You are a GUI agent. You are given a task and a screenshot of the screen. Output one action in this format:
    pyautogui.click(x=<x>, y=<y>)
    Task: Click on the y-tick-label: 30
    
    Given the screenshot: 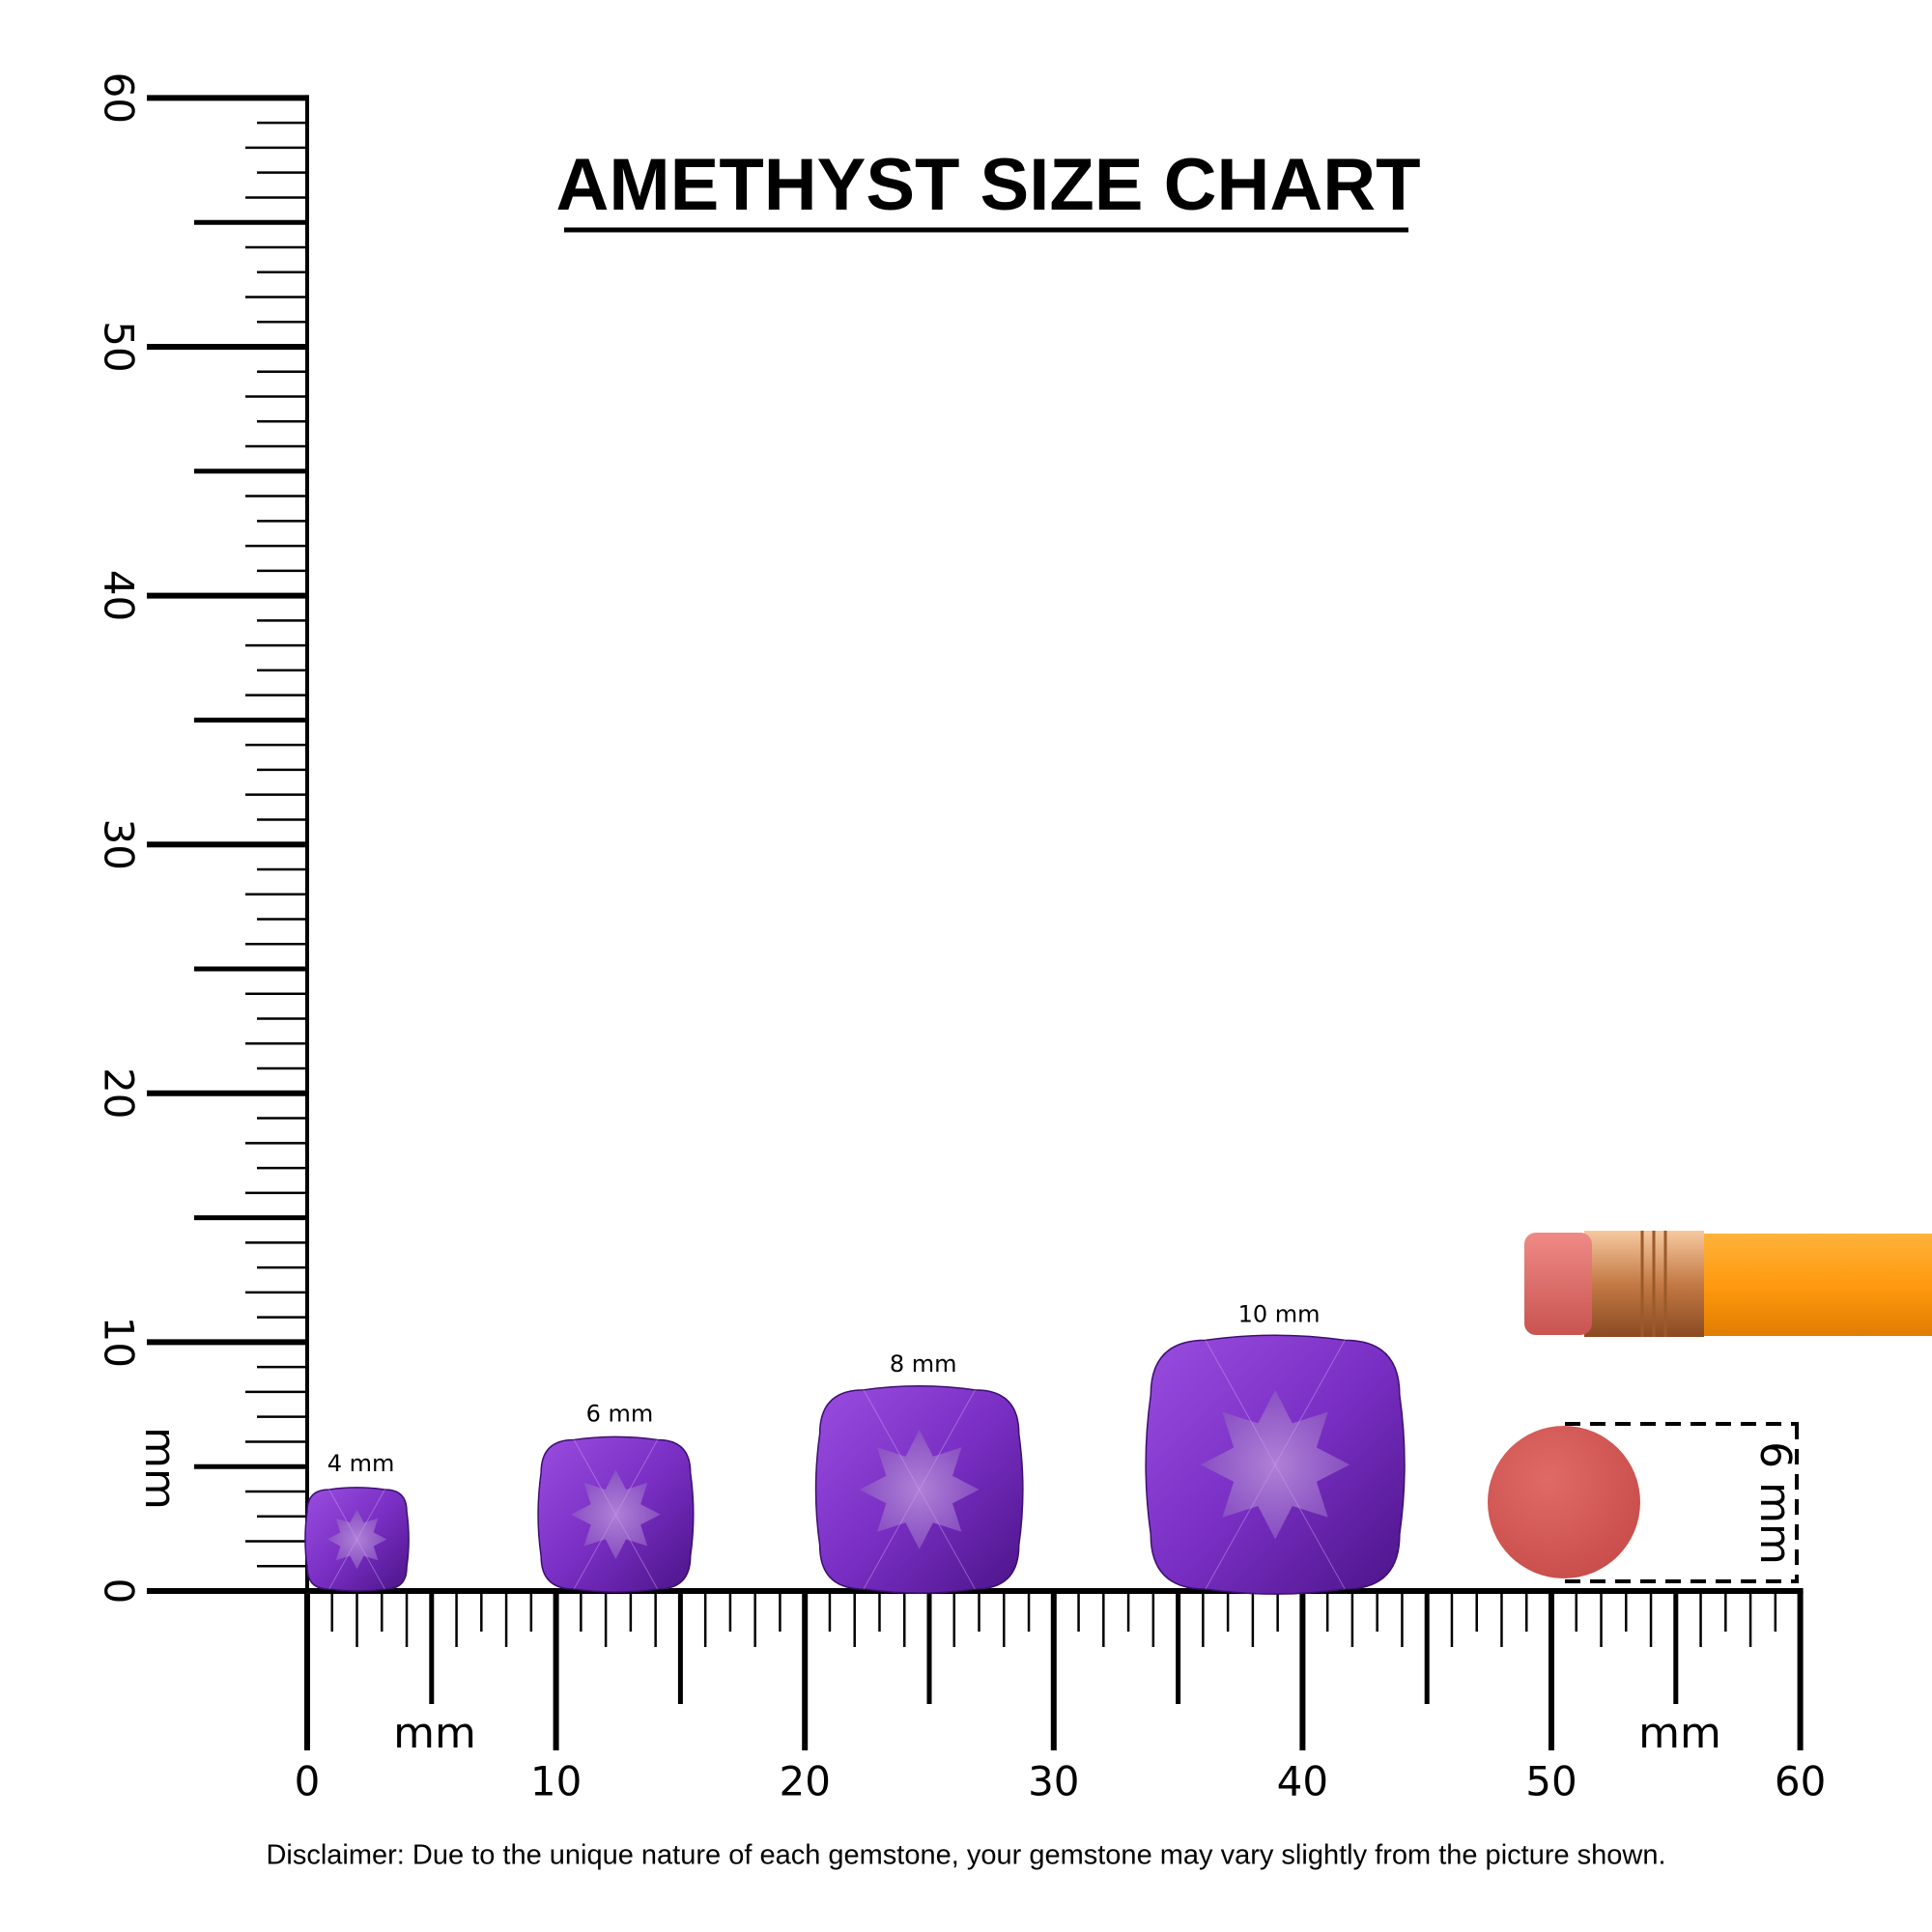 What is the action you would take?
    pyautogui.click(x=119, y=843)
    